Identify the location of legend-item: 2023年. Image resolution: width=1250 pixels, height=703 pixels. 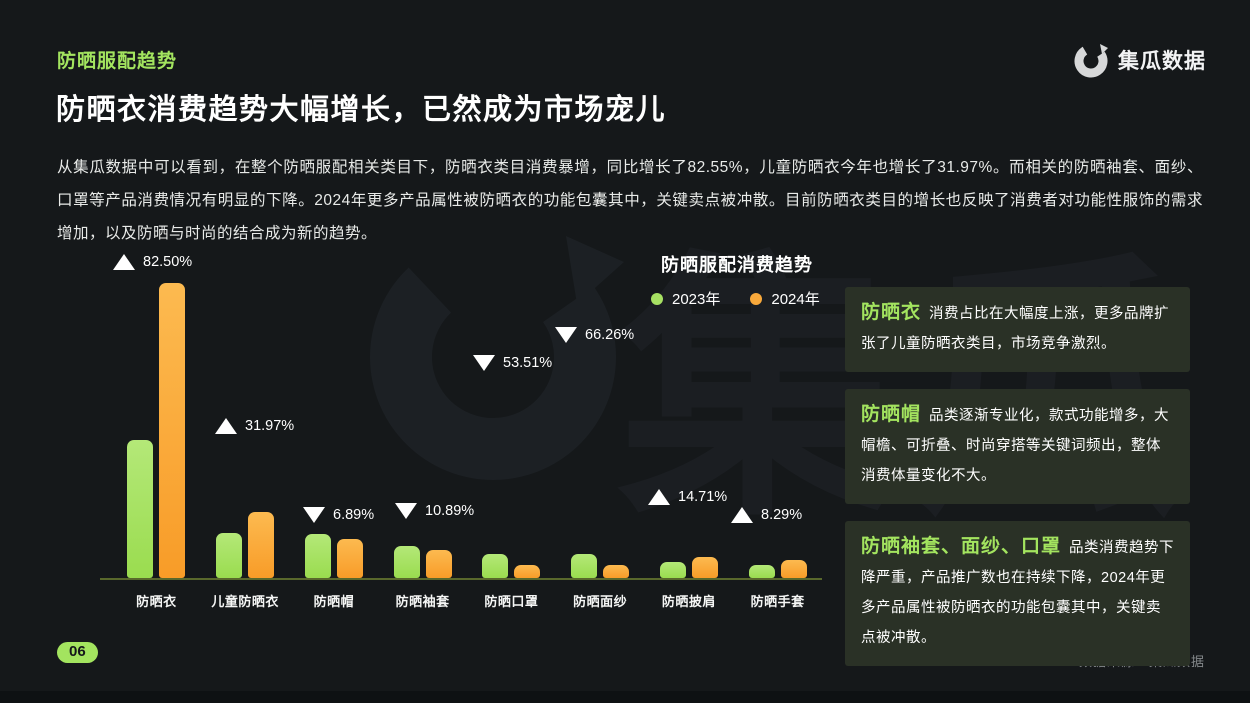
(685, 298).